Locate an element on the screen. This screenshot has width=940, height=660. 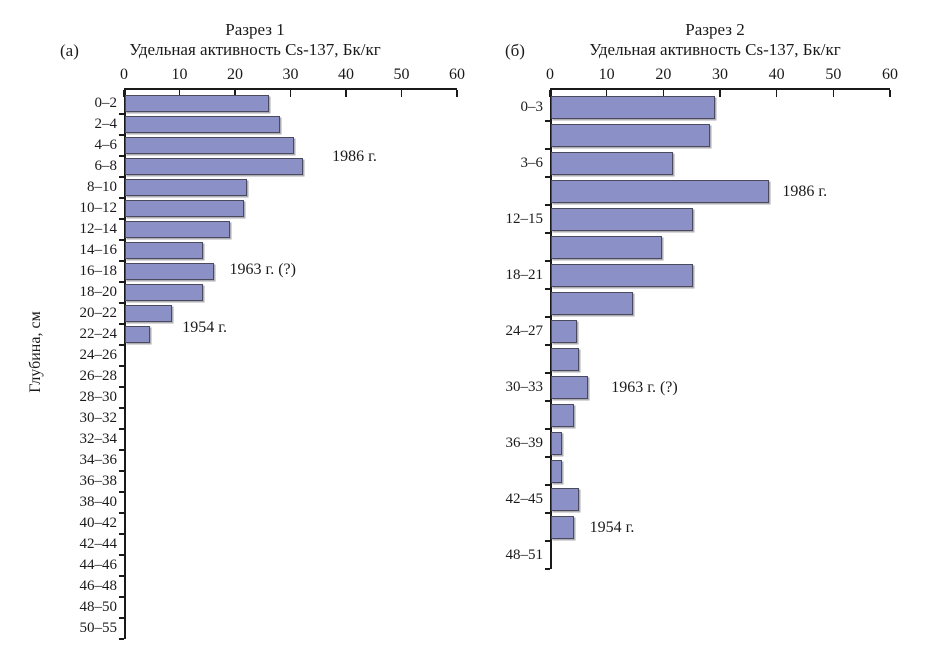
year-annotation: 1954 г. is located at coordinates (612, 528).